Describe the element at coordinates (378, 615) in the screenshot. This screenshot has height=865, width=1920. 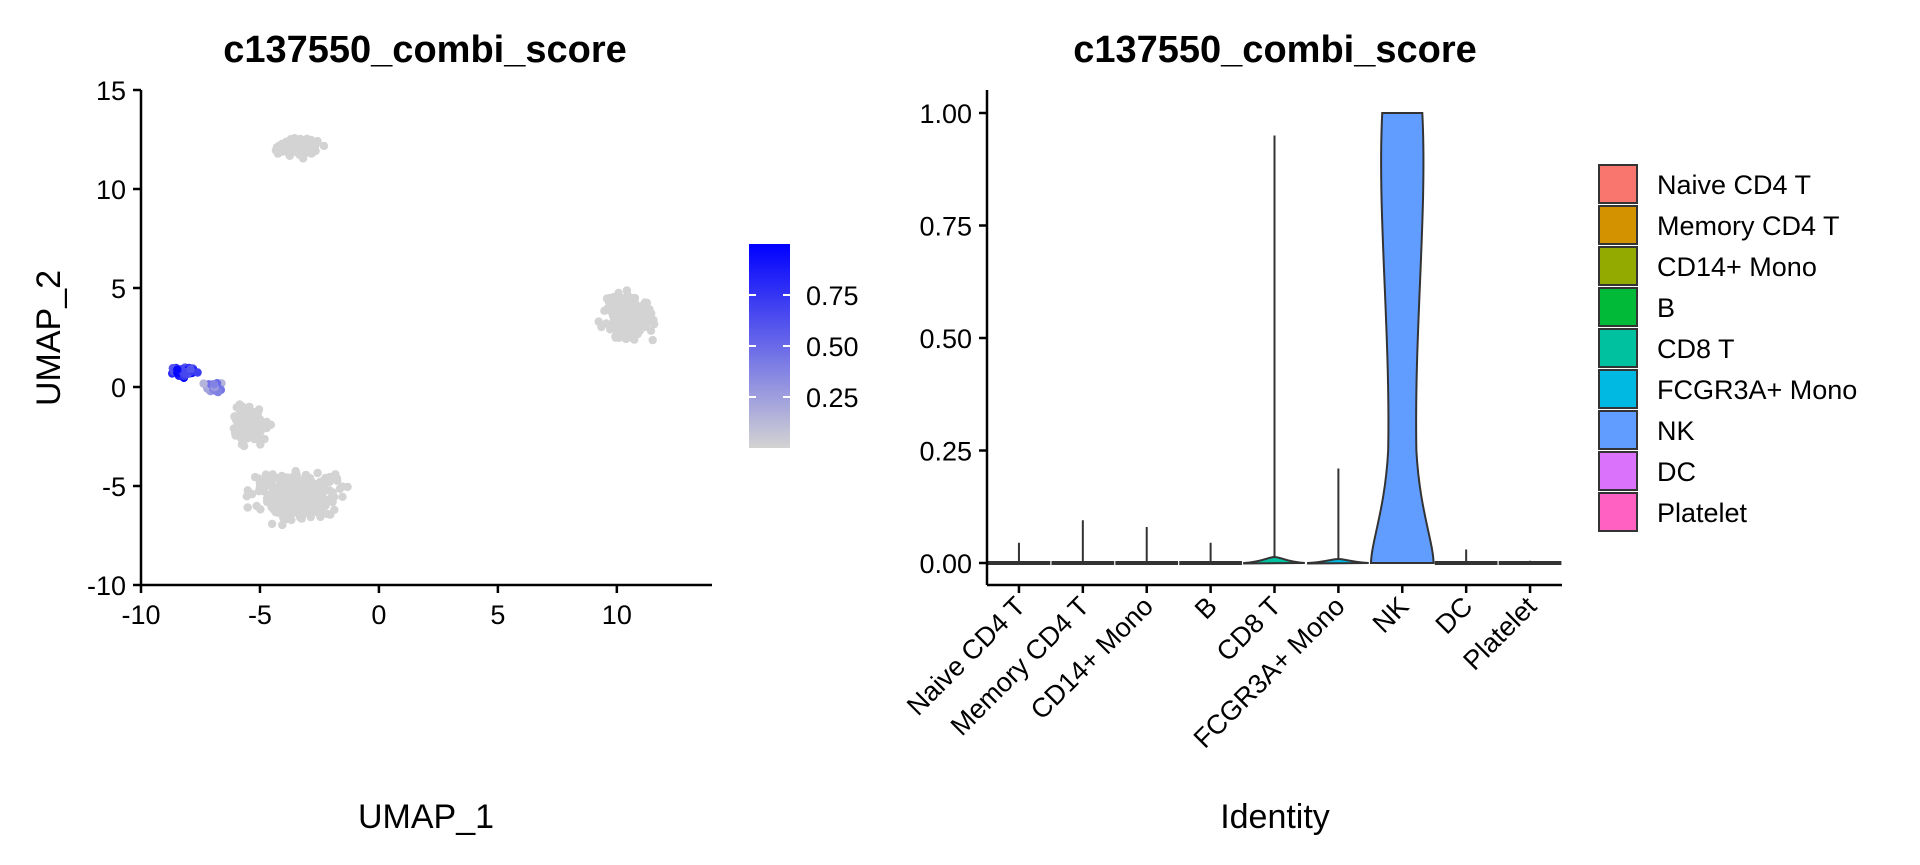
I see `umap-x-tick-label: 0` at that location.